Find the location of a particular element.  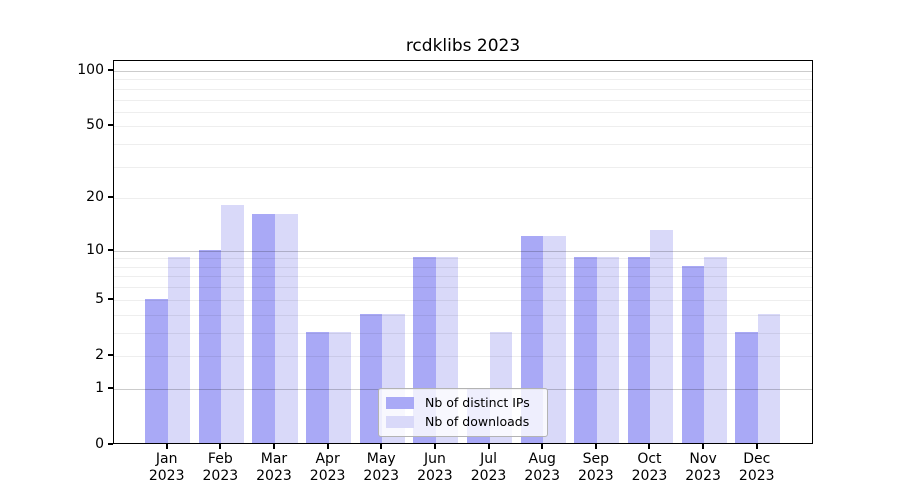

y-axis-tick-label: 50 is located at coordinates (95, 125).